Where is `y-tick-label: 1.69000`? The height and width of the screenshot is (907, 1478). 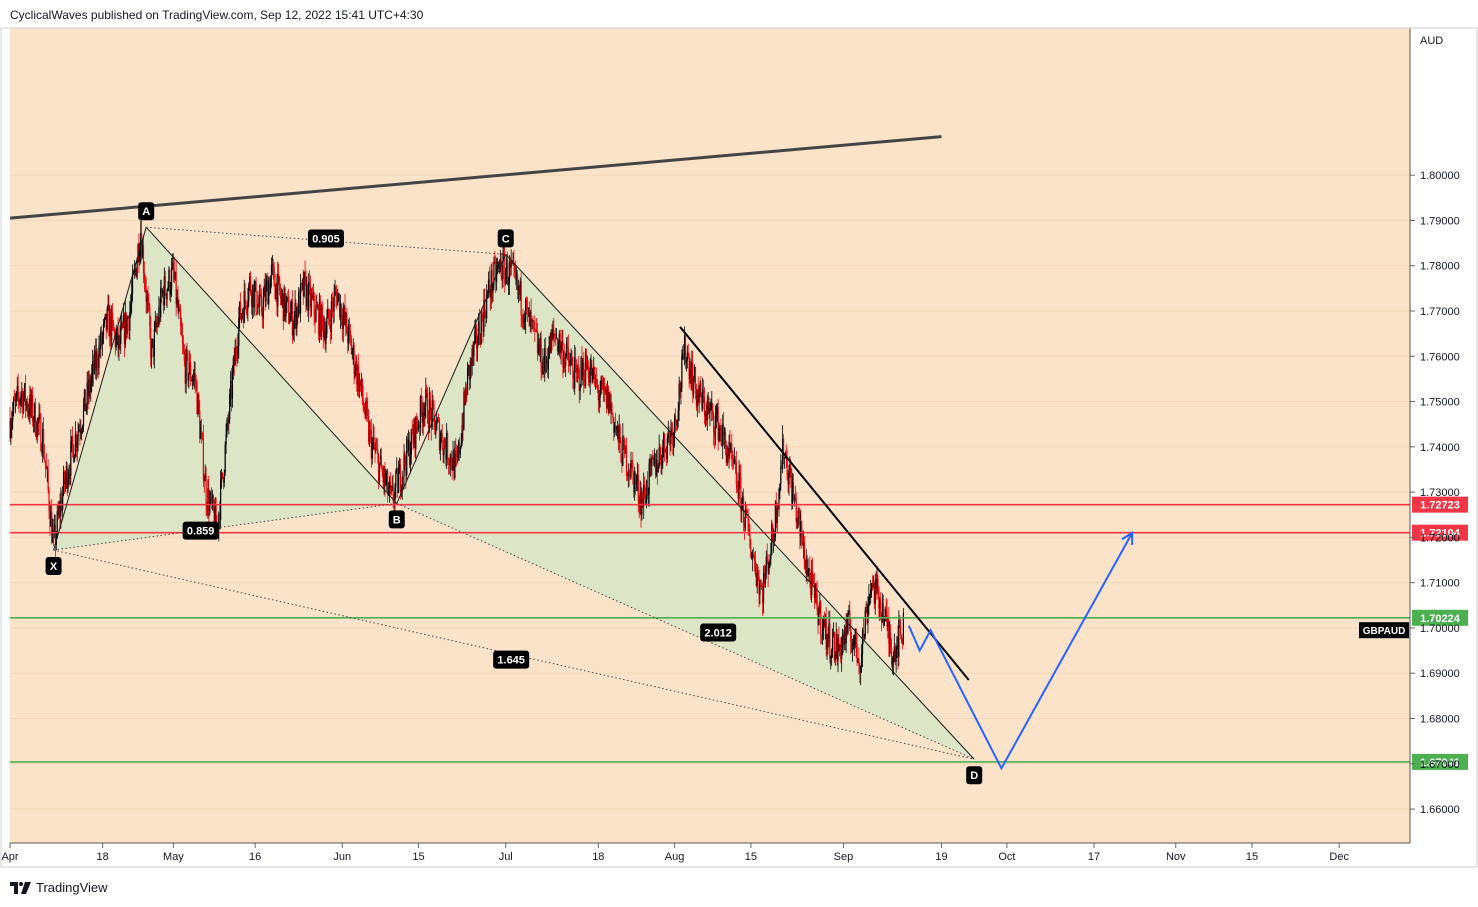
y-tick-label: 1.69000 is located at coordinates (1440, 674).